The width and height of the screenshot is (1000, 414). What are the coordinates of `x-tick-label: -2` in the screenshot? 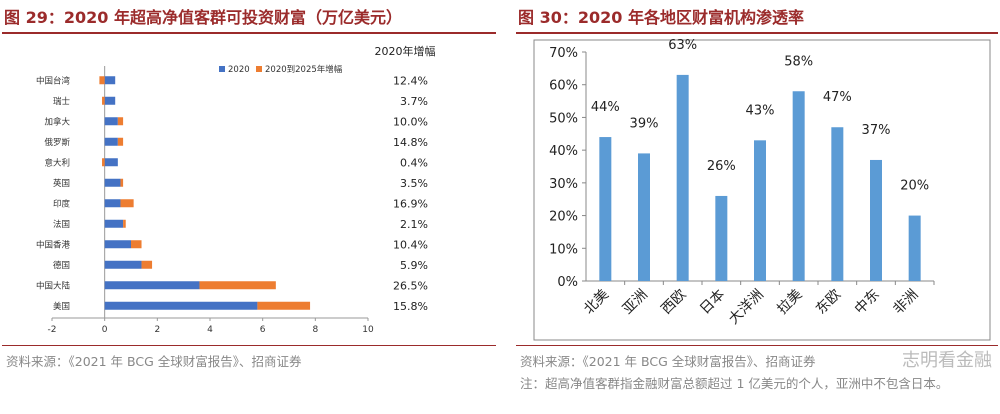 It's located at (52, 330).